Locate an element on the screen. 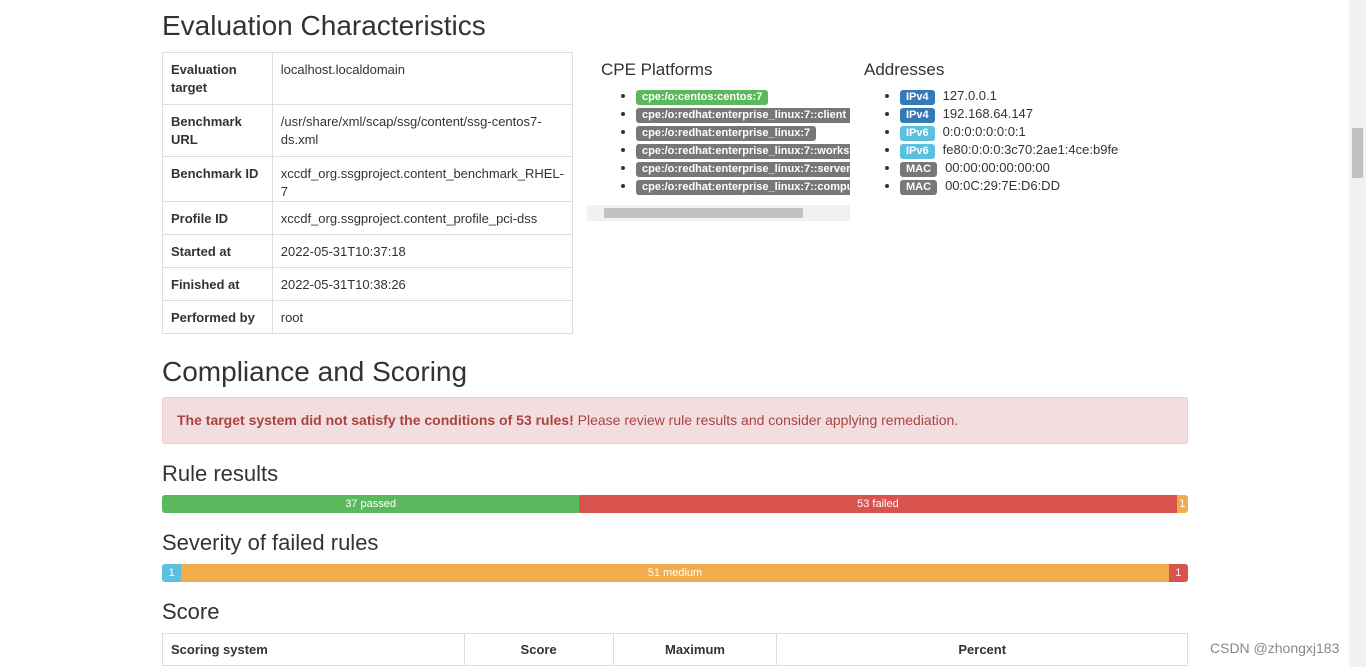  address-item: MAC 00:0C:29:7E:D6:DD is located at coordinates (1009, 186).